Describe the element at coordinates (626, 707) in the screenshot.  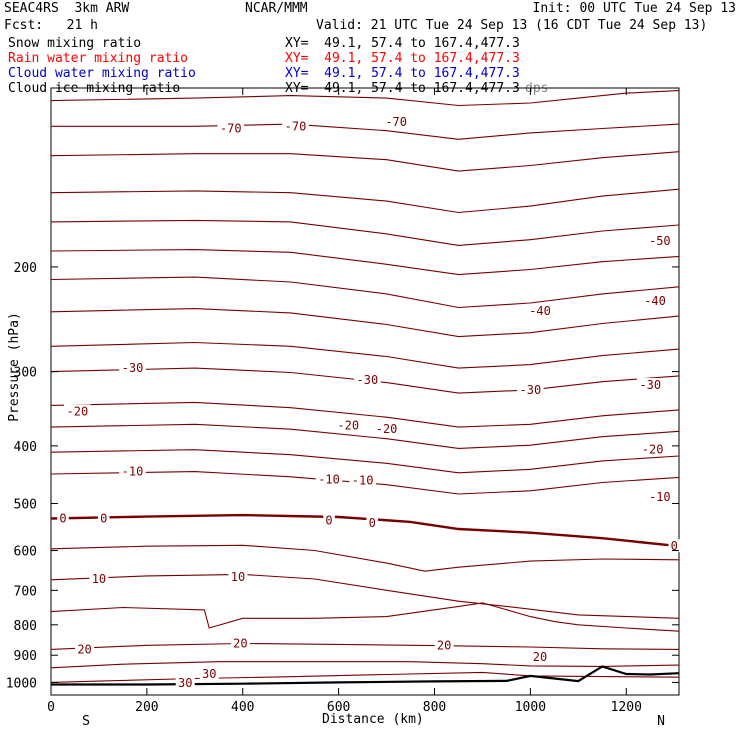
I see `x-tick-label: 1200` at that location.